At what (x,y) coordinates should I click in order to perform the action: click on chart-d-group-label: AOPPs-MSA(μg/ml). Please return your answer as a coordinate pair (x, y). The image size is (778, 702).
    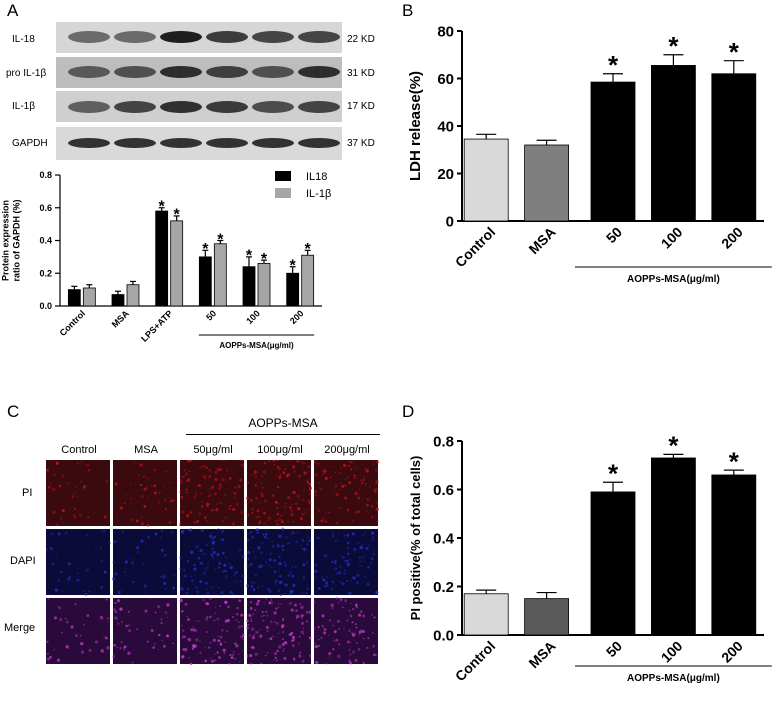
    Looking at the image, I should click on (673, 678).